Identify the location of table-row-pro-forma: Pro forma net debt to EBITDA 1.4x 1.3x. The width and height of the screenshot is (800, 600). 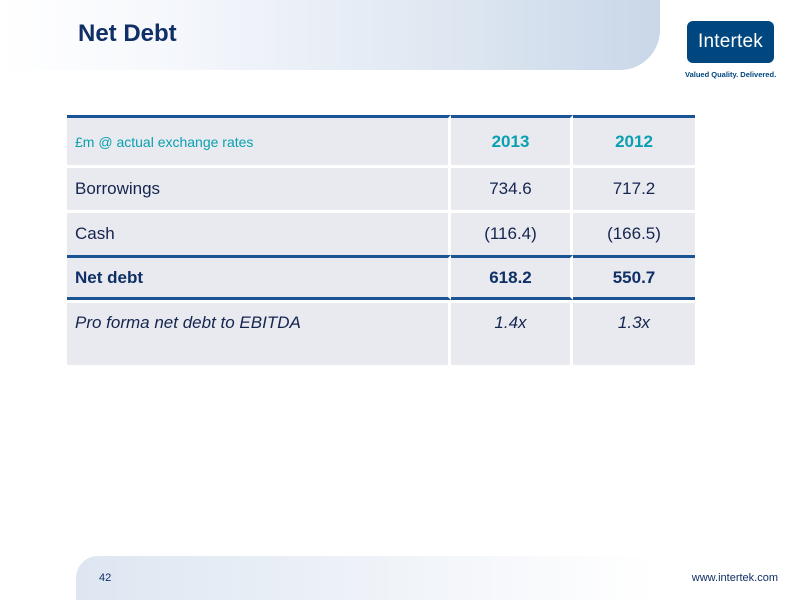
(381, 332).